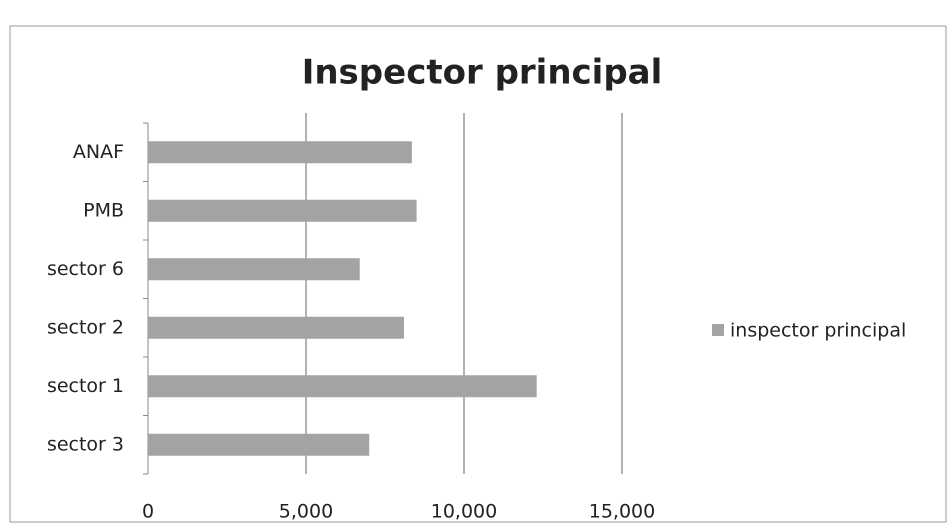 This screenshot has height=524, width=948. Describe the element at coordinates (103, 210) in the screenshot. I see `y-tick-label: PMB` at that location.